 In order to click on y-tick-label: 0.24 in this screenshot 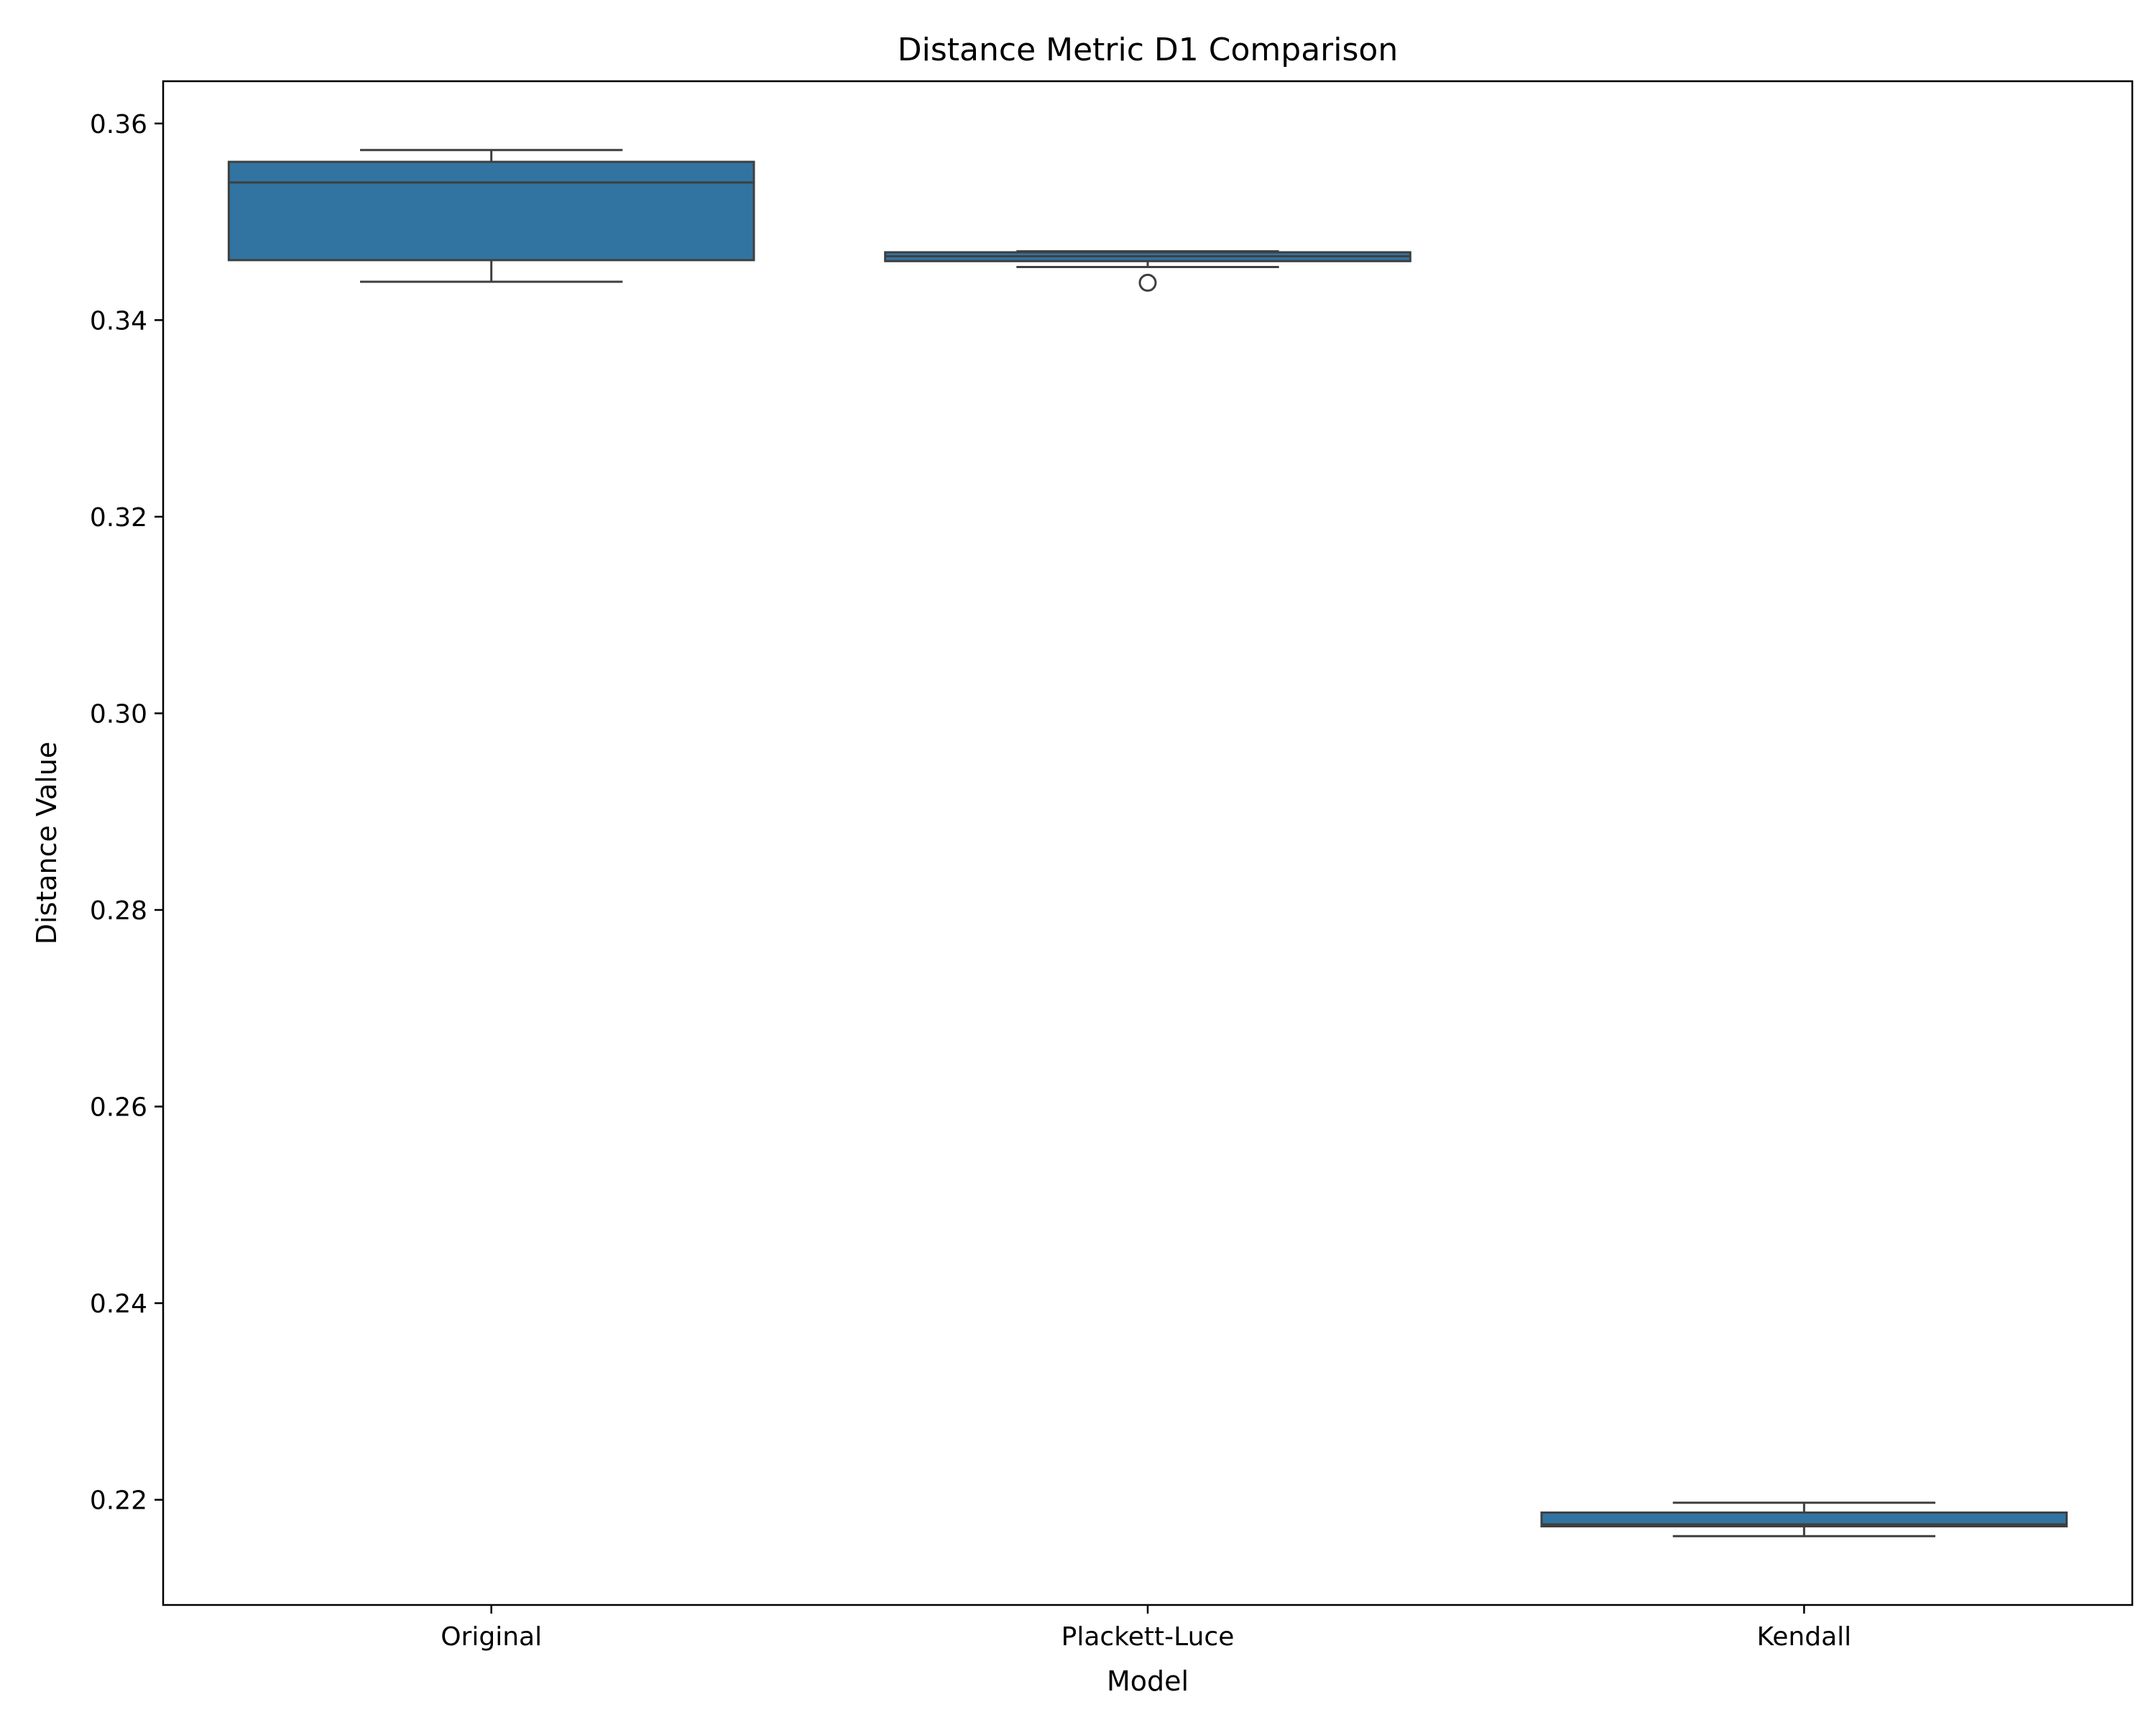, I will do `click(118, 1304)`.